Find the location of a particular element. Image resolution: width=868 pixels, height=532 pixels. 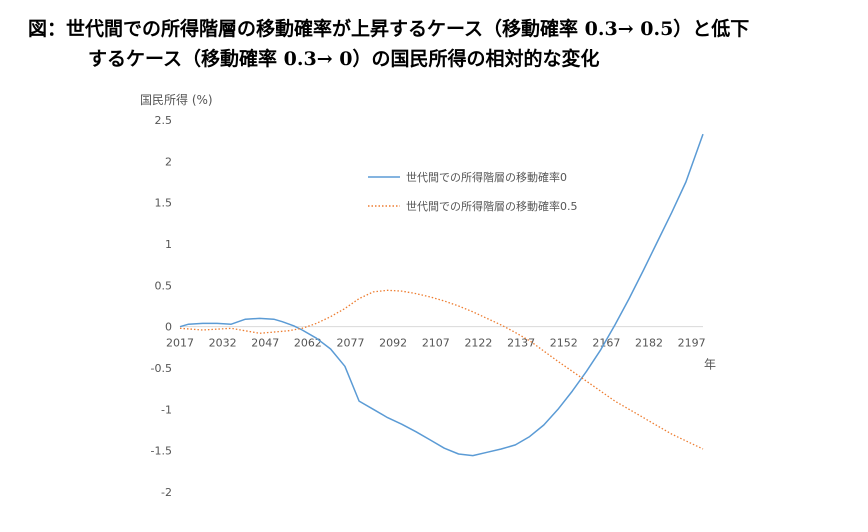

y-axis-label: 国民所得 (%) is located at coordinates (176, 99).